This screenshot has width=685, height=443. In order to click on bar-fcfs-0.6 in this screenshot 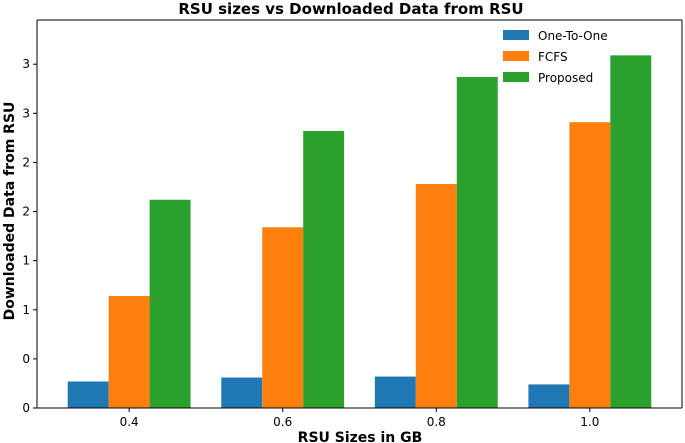, I will do `click(283, 317)`.